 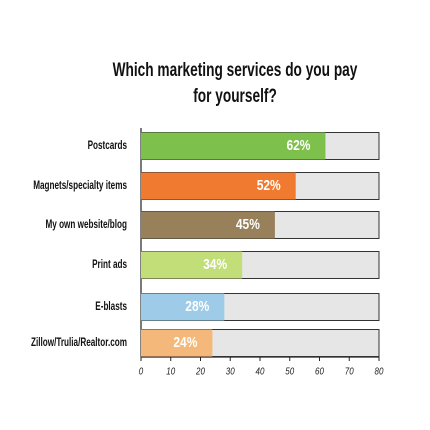 I want to click on x-tick-group: 80, so click(x=379, y=371).